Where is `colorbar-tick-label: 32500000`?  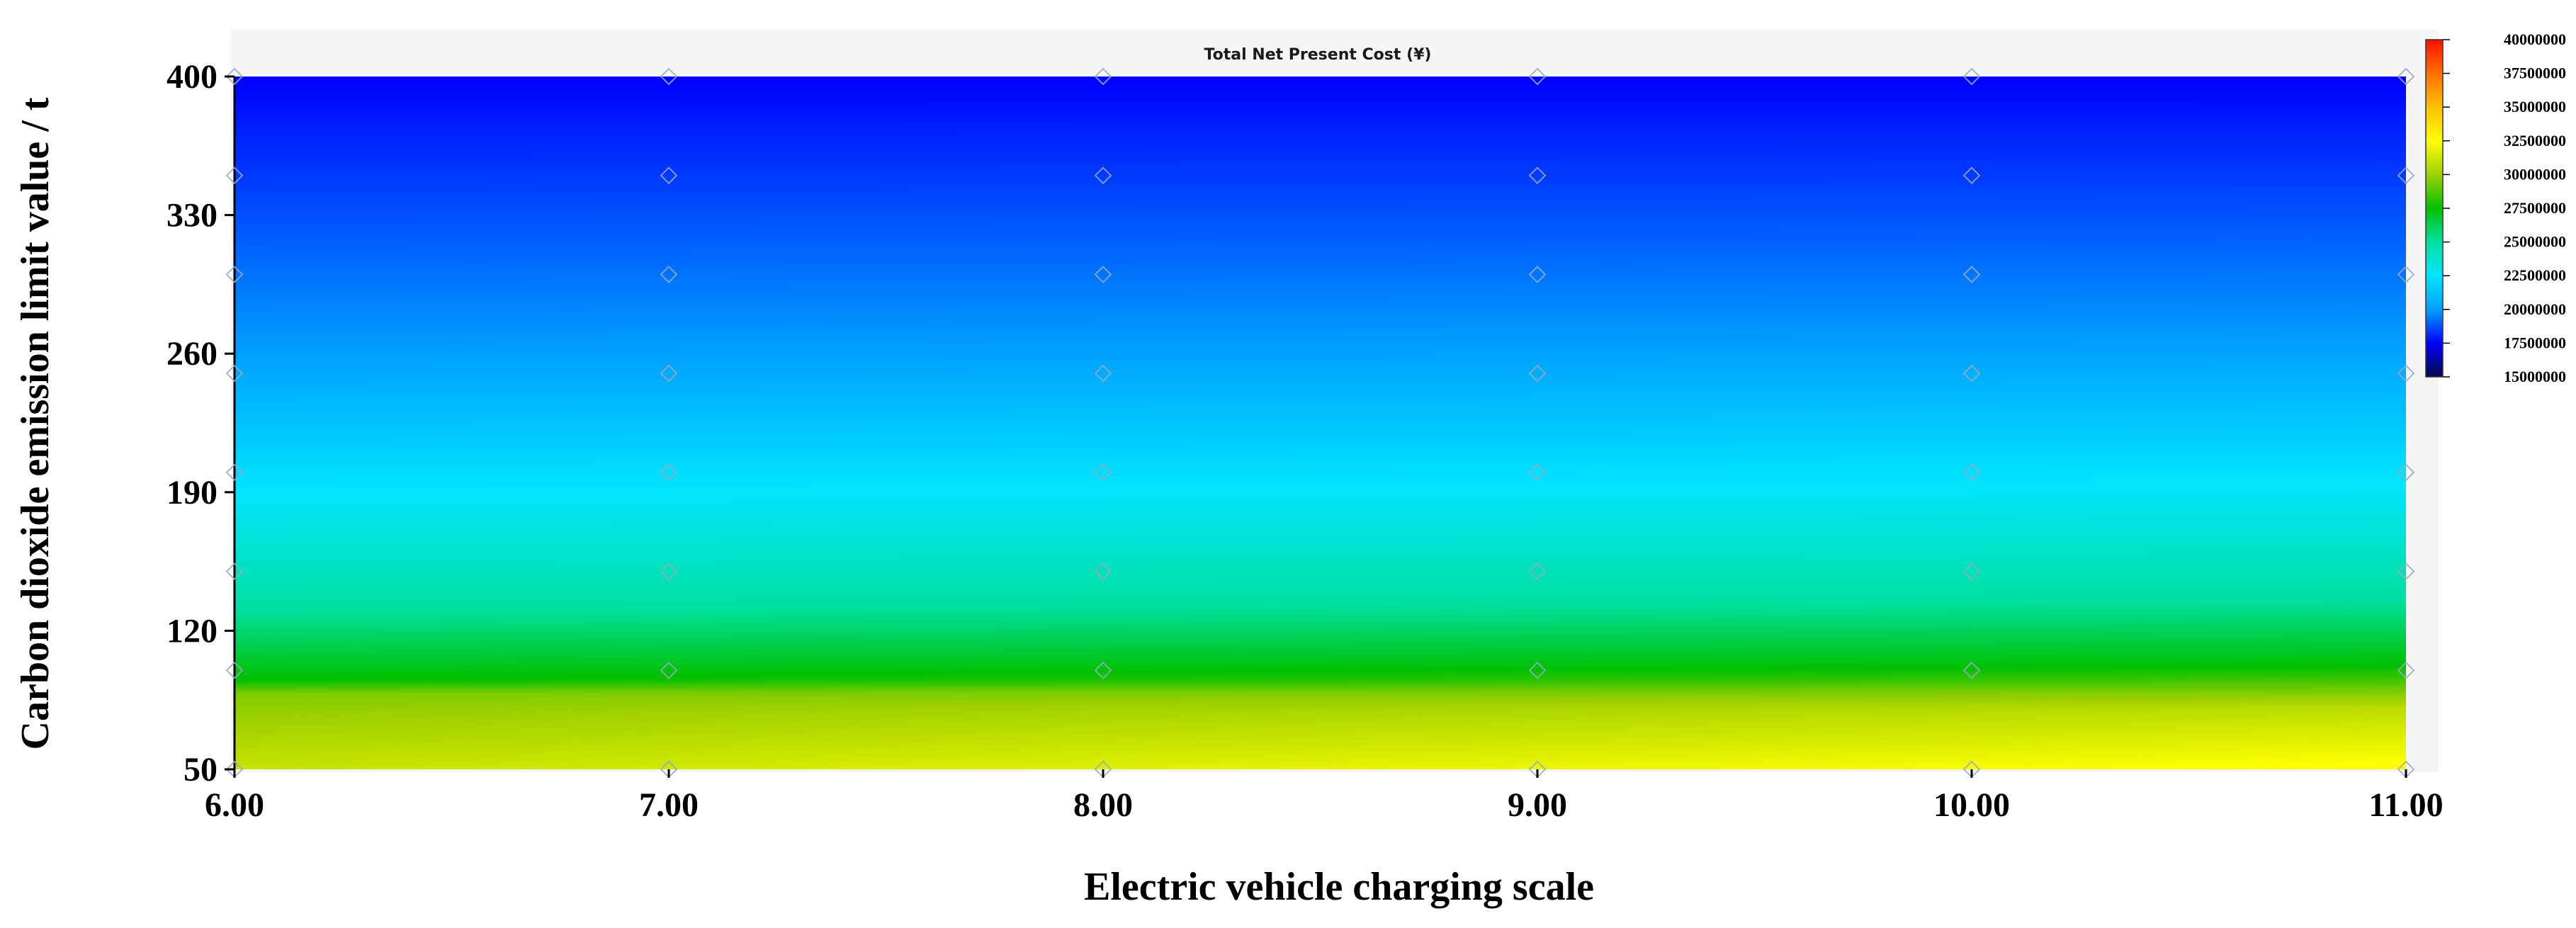
colorbar-tick-label: 32500000 is located at coordinates (2535, 140).